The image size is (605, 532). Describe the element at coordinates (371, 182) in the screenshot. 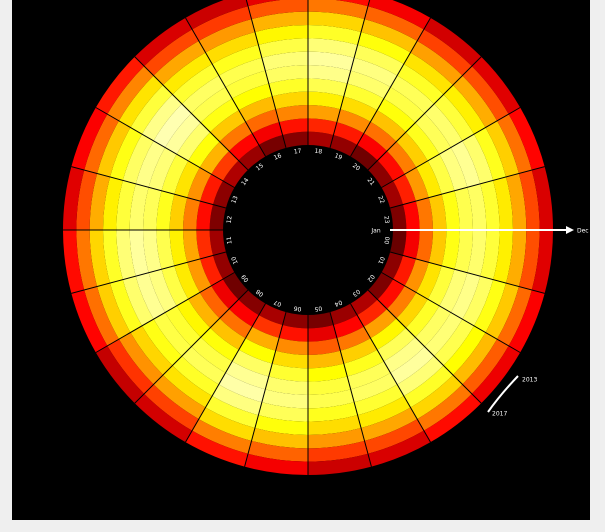

I see `hour-label: 21` at that location.